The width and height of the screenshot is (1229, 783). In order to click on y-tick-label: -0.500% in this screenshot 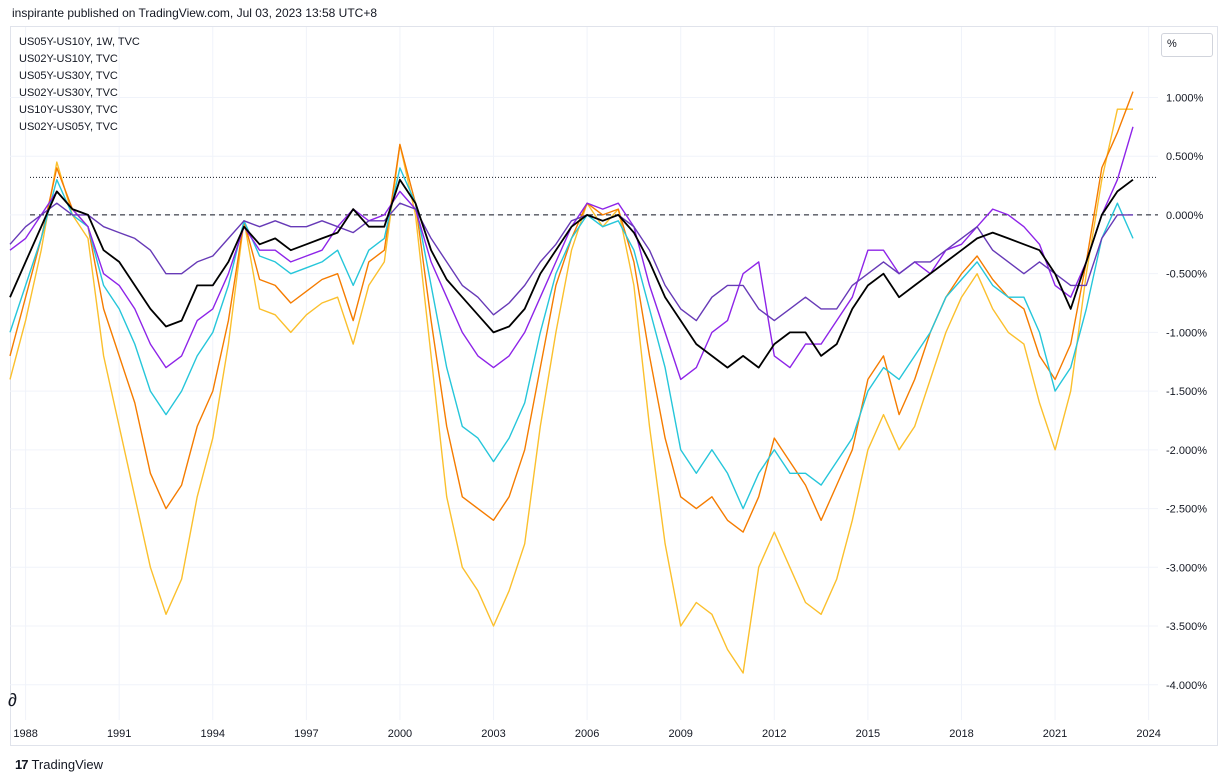, I will do `click(1186, 275)`.